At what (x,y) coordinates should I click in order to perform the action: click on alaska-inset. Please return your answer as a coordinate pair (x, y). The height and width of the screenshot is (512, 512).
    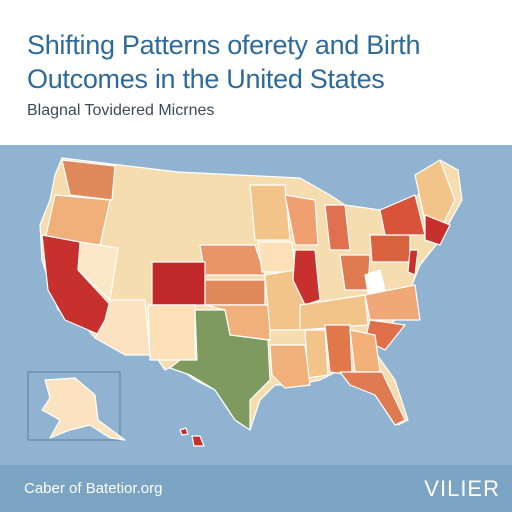
    Looking at the image, I should click on (74, 406).